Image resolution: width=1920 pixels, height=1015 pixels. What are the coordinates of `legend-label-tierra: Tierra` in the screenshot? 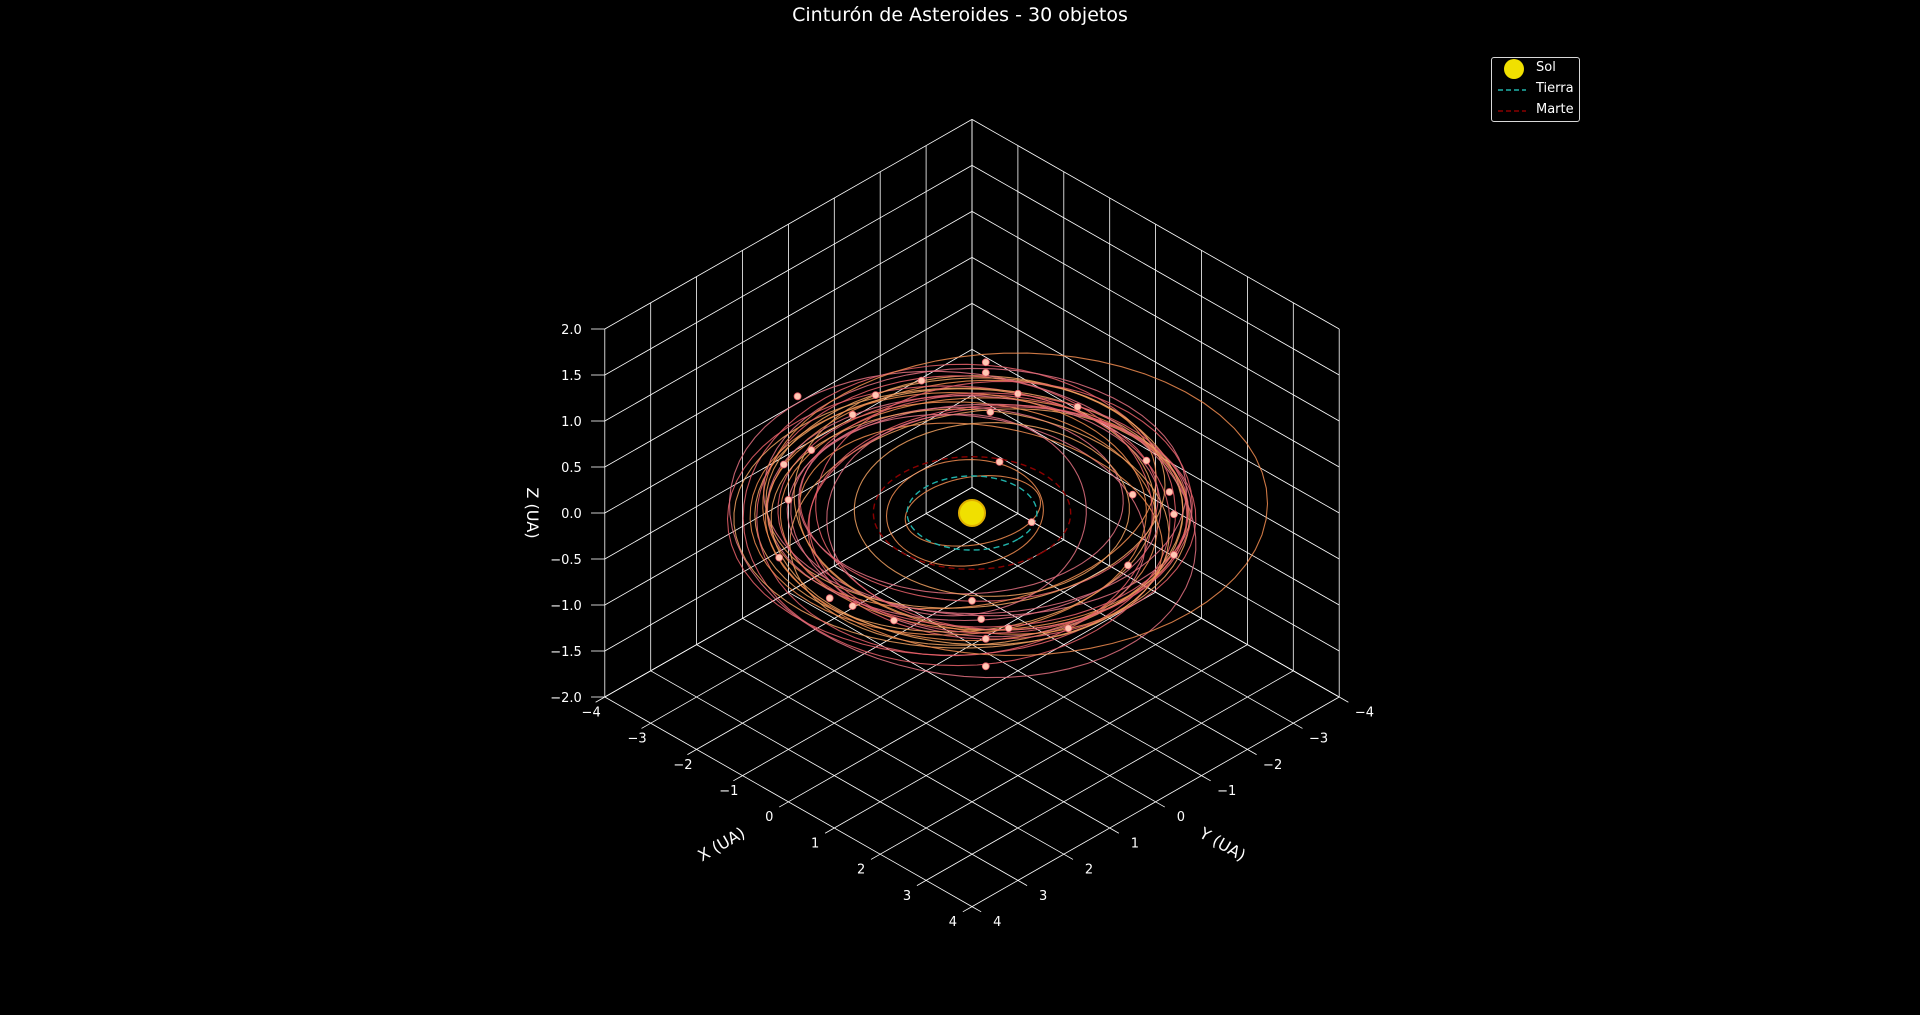 It's located at (1555, 88).